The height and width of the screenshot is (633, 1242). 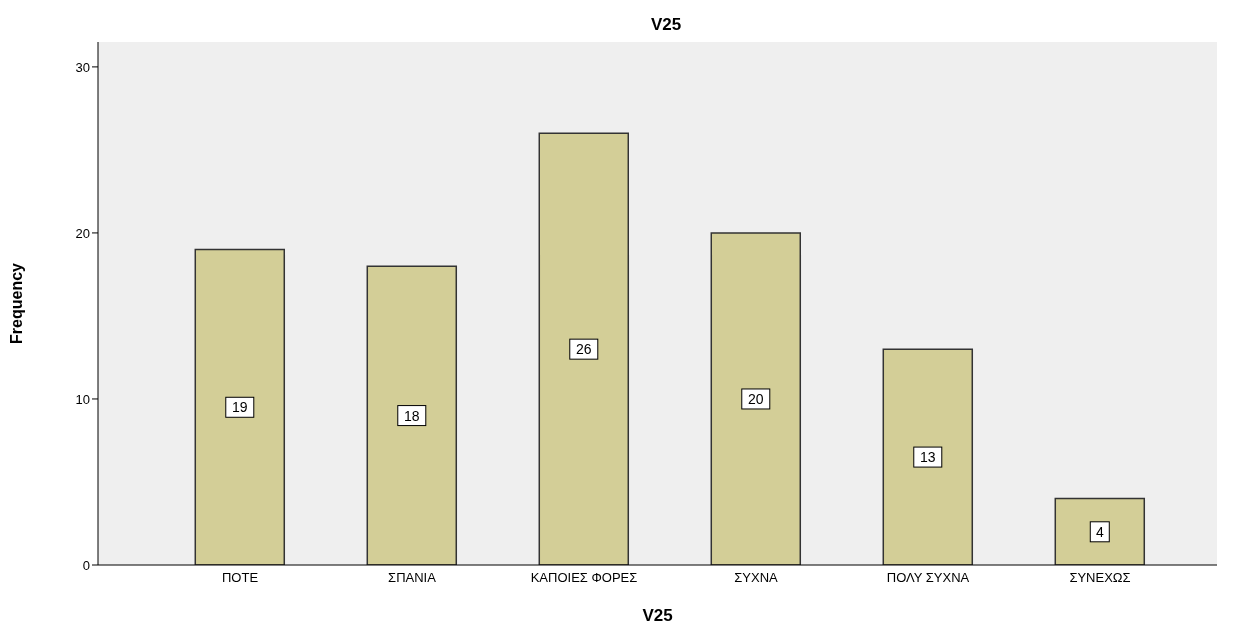 I want to click on x-tick-label: ΣΥΝΕΧΩΣ, so click(x=1100, y=578).